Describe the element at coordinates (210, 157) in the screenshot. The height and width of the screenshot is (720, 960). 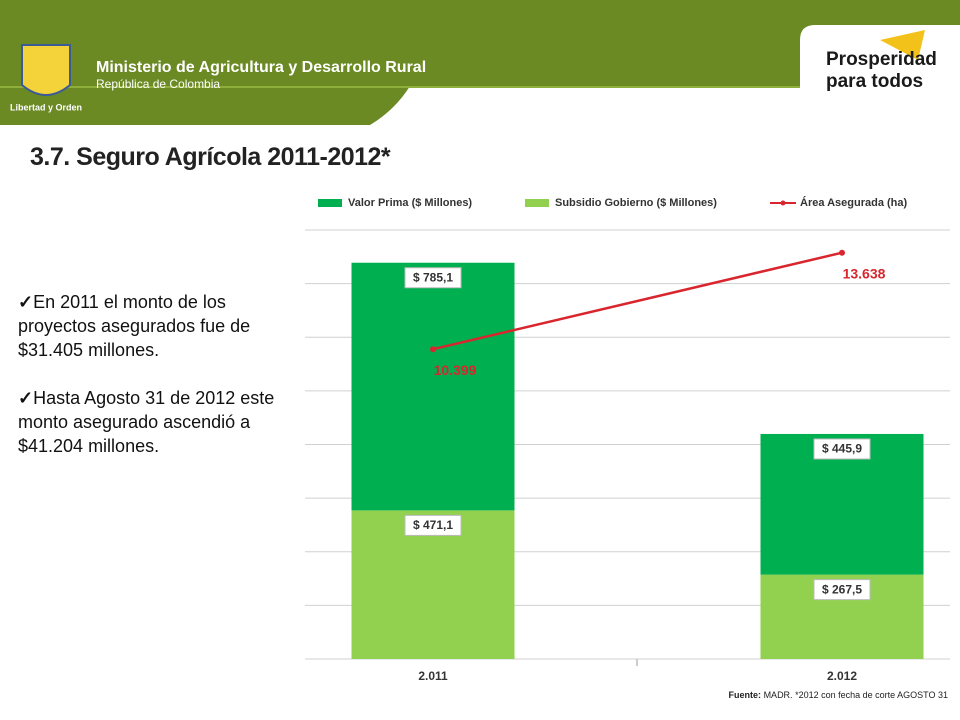
I see `slide-title: 3.7. Seguro Agrícola 2011-2012*` at that location.